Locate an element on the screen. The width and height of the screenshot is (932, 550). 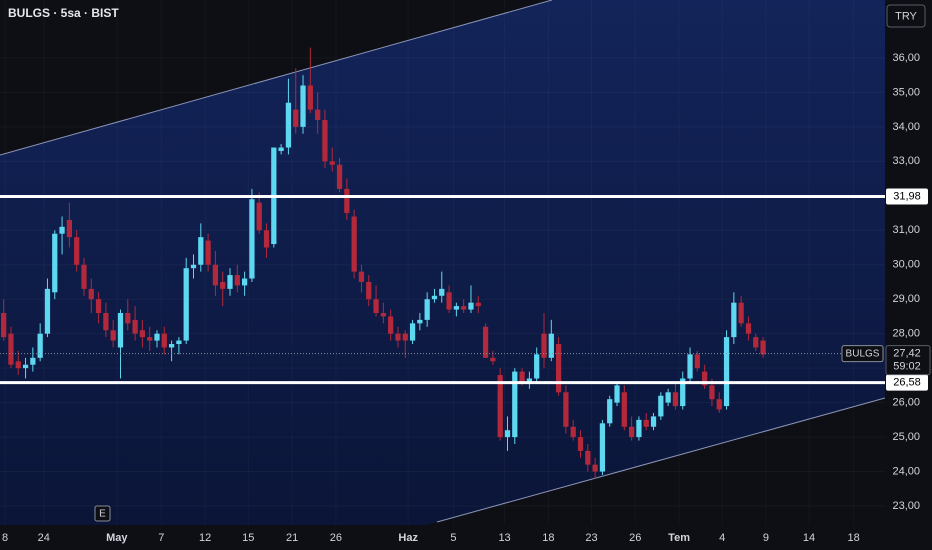
symbol-tag: BULGS is located at coordinates (863, 353).